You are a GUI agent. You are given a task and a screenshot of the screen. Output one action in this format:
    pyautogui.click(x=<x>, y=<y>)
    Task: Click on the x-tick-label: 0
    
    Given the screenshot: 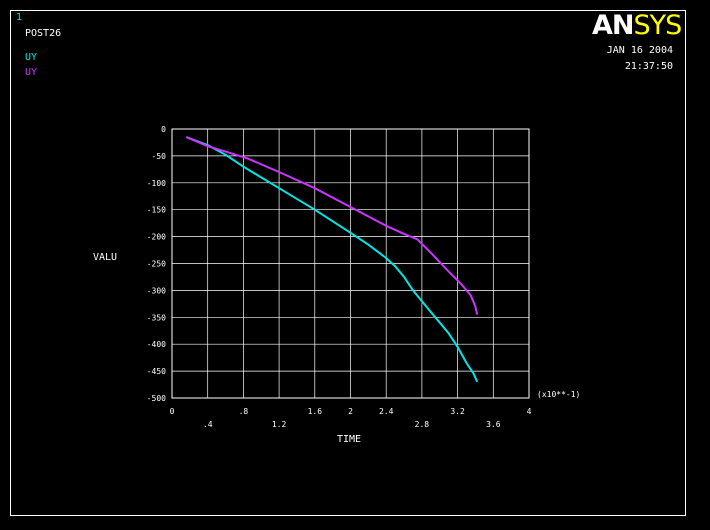 What is the action you would take?
    pyautogui.click(x=172, y=411)
    